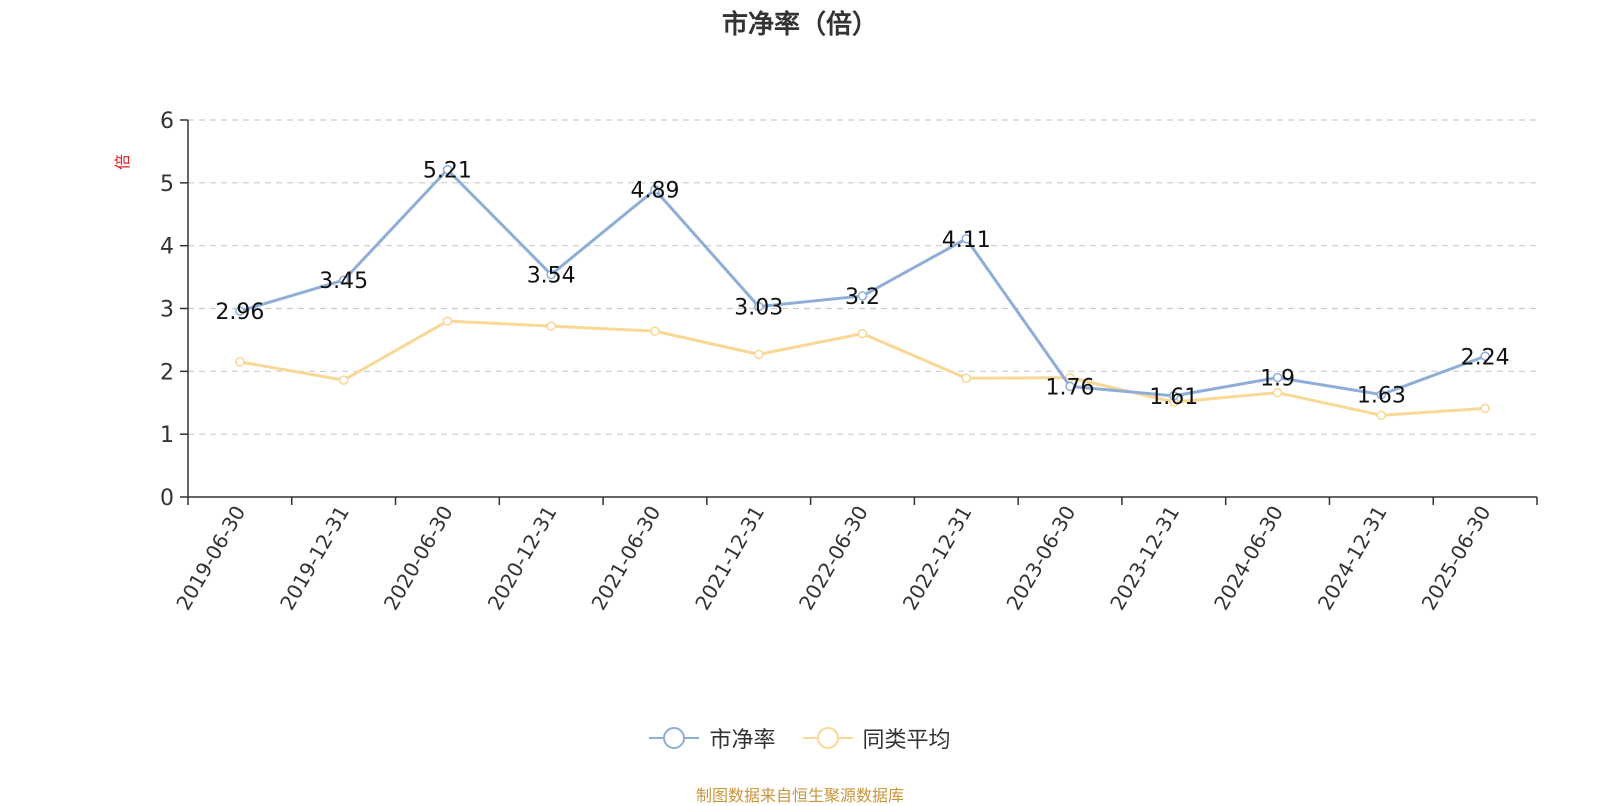 This screenshot has width=1600, height=806. What do you see at coordinates (122, 162) in the screenshot?
I see `y-axis-label: 倍` at bounding box center [122, 162].